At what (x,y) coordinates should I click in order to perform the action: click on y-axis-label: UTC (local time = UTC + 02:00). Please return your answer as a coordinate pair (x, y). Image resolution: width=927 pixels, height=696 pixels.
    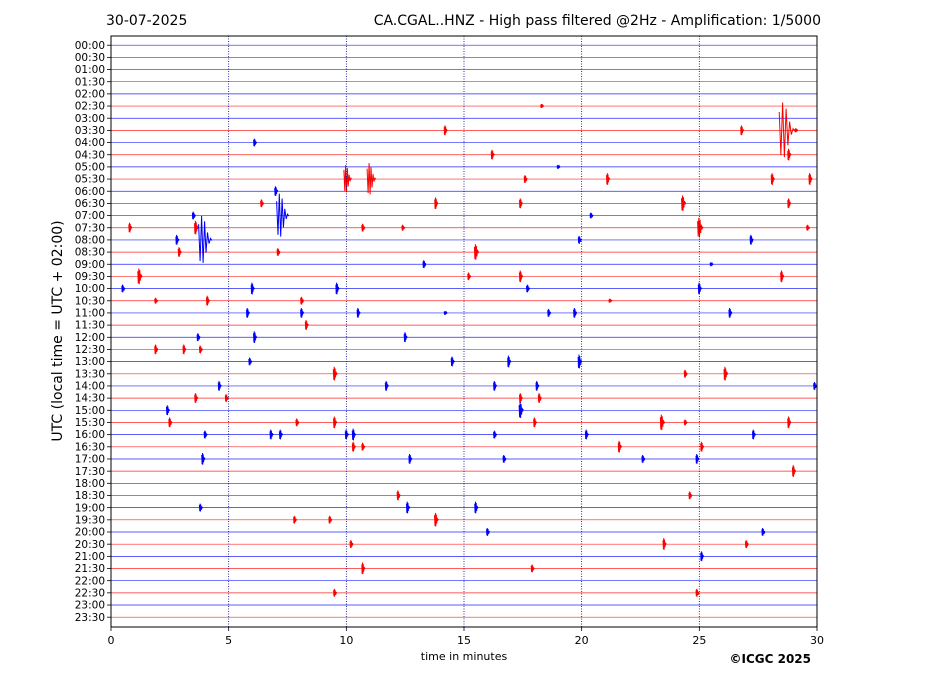
    Looking at the image, I should click on (58, 330).